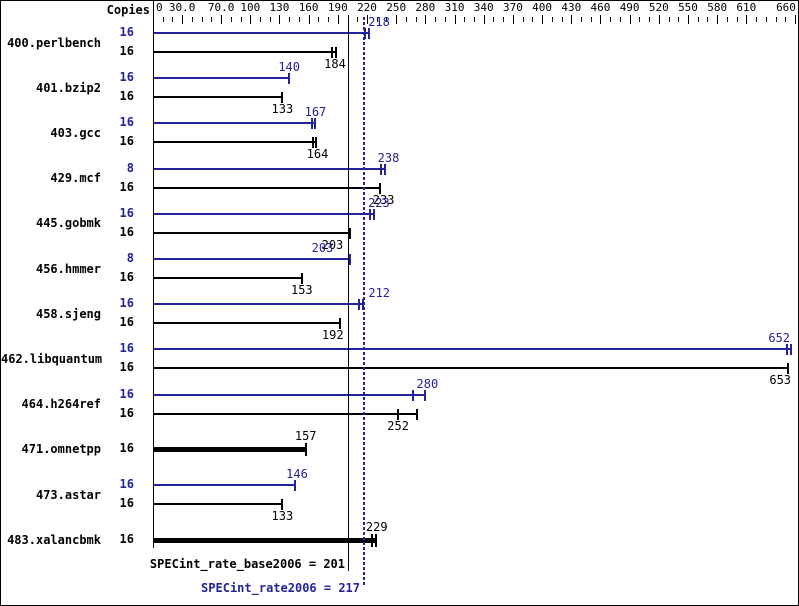 The width and height of the screenshot is (799, 606). Describe the element at coordinates (297, 474) in the screenshot. I see `bar-value-label: 146` at that location.